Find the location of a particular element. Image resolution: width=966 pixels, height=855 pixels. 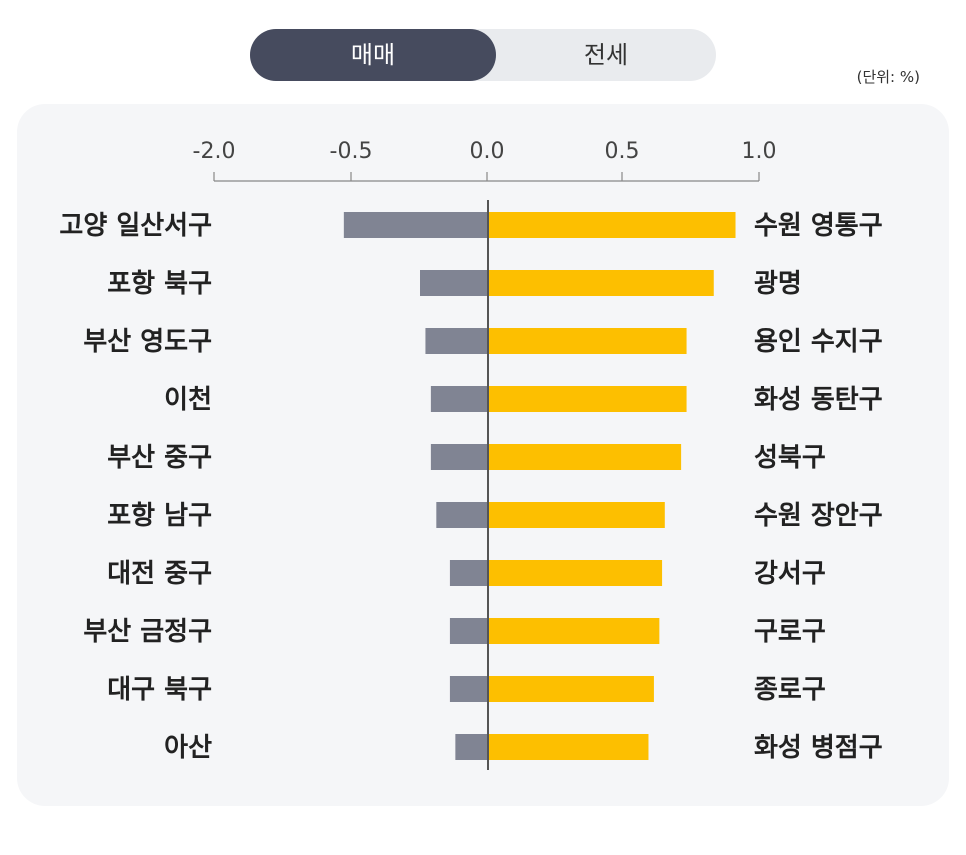

x-tick-label: 0.5 is located at coordinates (622, 151).